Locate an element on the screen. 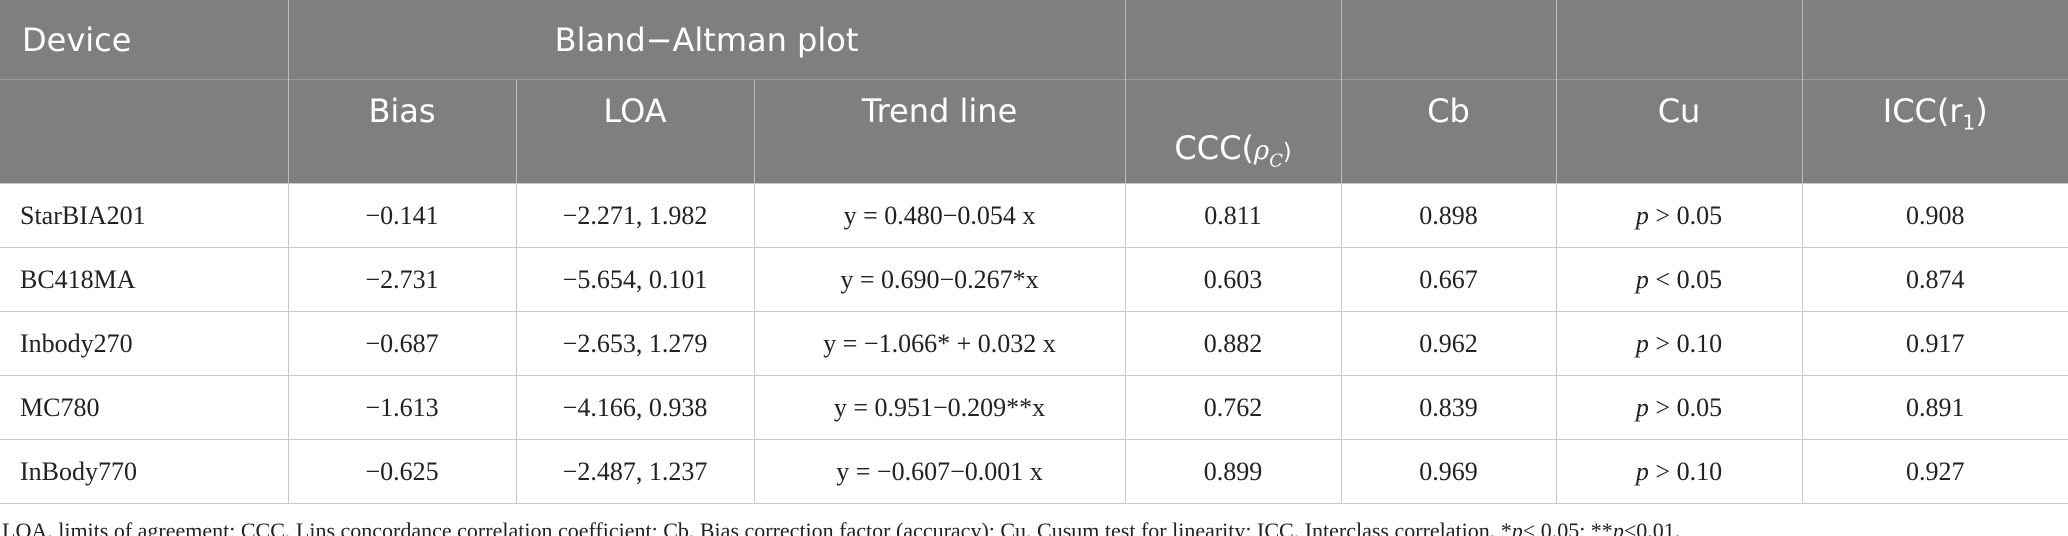  cell: p < 0.05 is located at coordinates (1679, 279).